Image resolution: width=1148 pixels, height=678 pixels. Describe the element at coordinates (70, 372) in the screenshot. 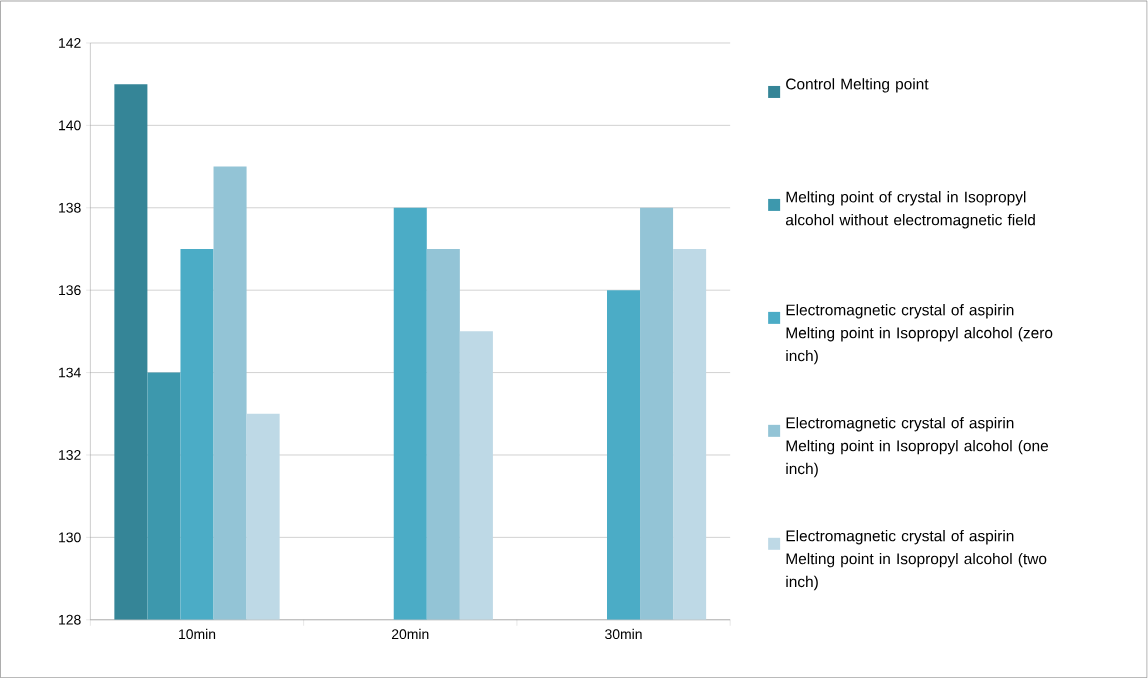

I see `y-tick-label: 134` at that location.